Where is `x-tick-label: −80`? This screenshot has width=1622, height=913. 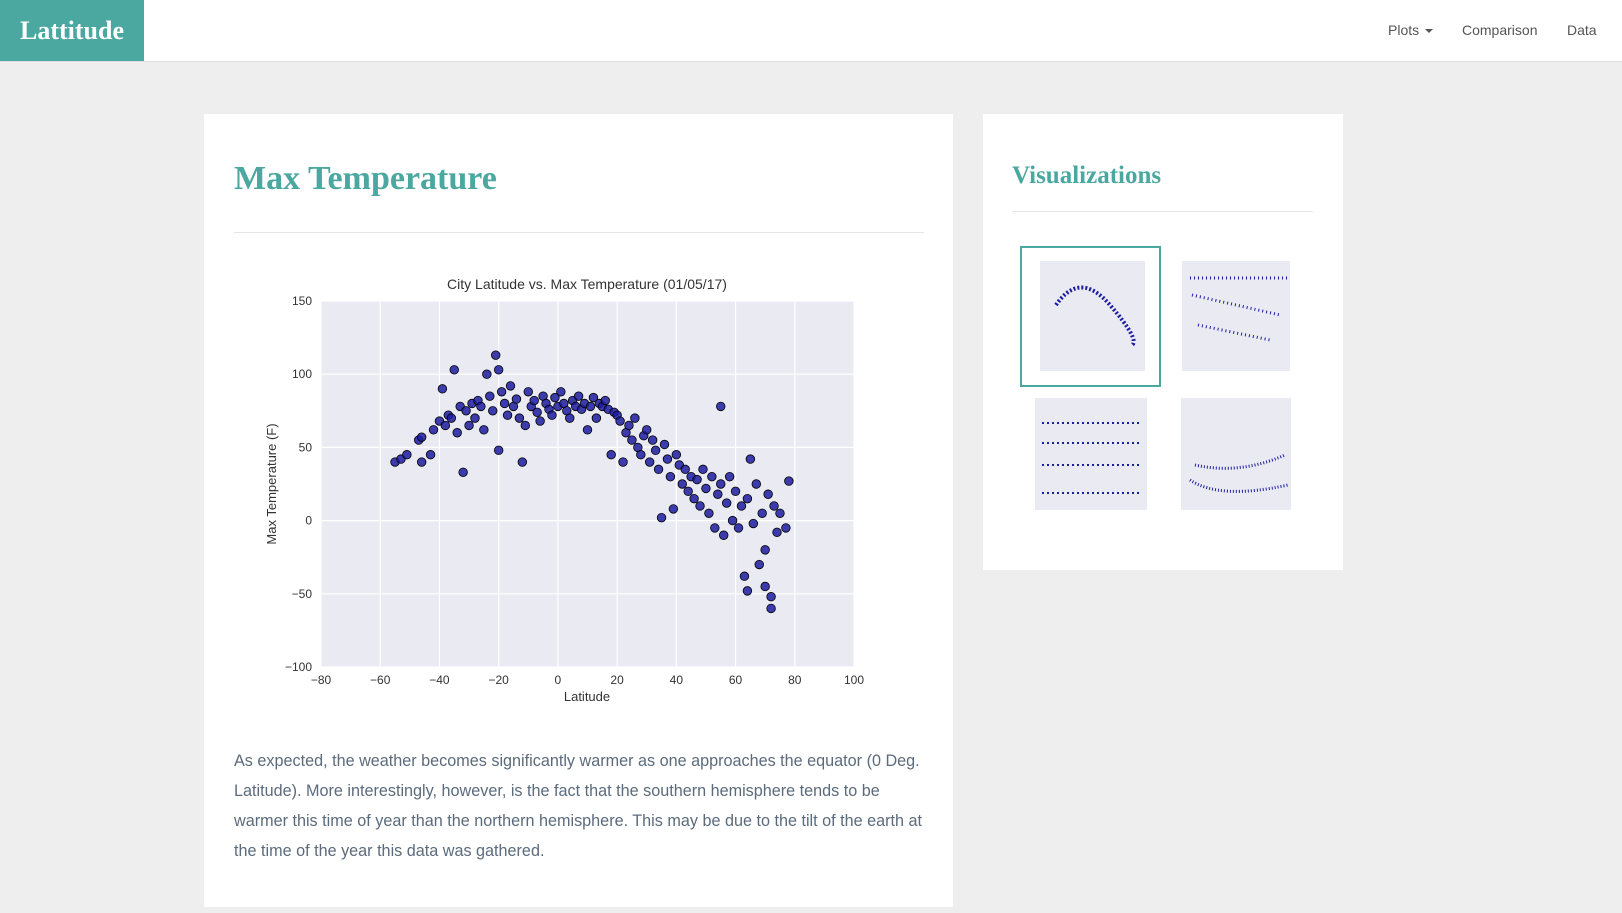
x-tick-label: −80 is located at coordinates (321, 680).